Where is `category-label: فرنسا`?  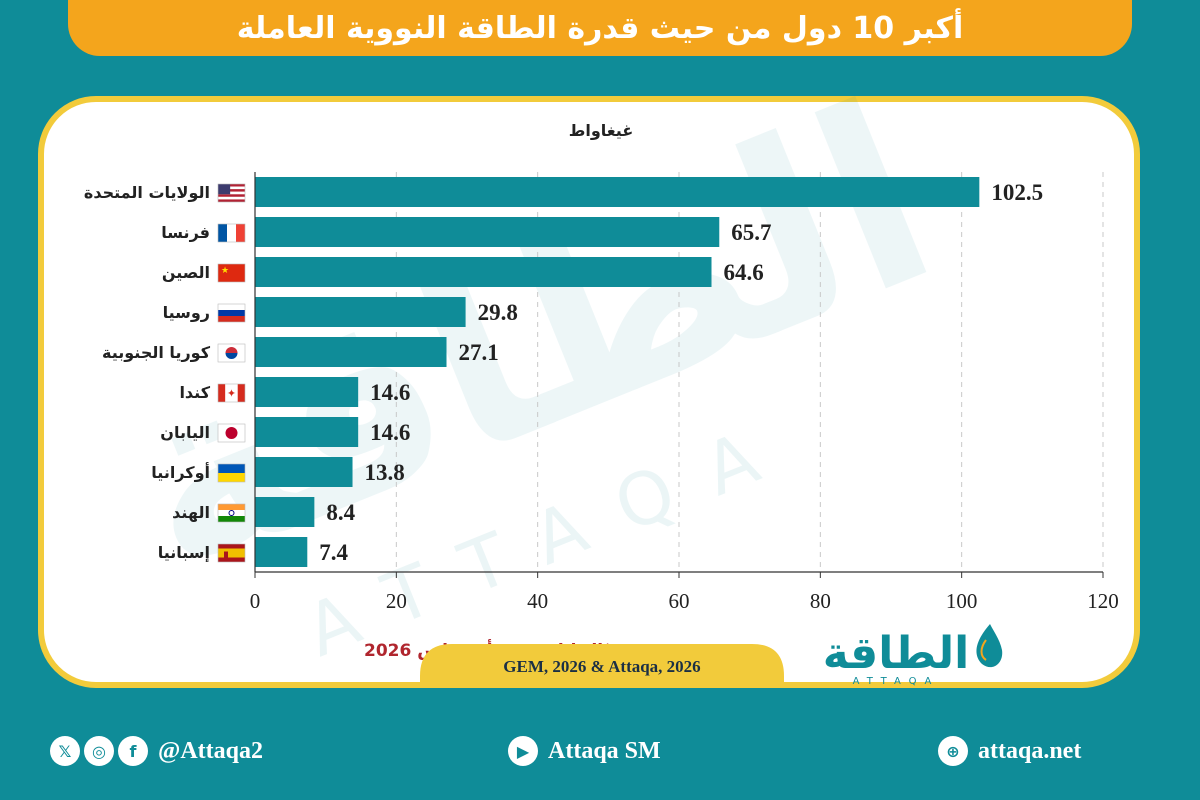 category-label: فرنسا is located at coordinates (185, 232).